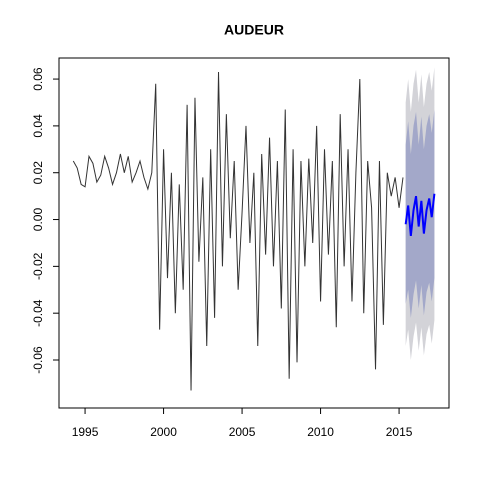  What do you see at coordinates (38, 173) in the screenshot?
I see `y-tick-label: 0.02` at bounding box center [38, 173].